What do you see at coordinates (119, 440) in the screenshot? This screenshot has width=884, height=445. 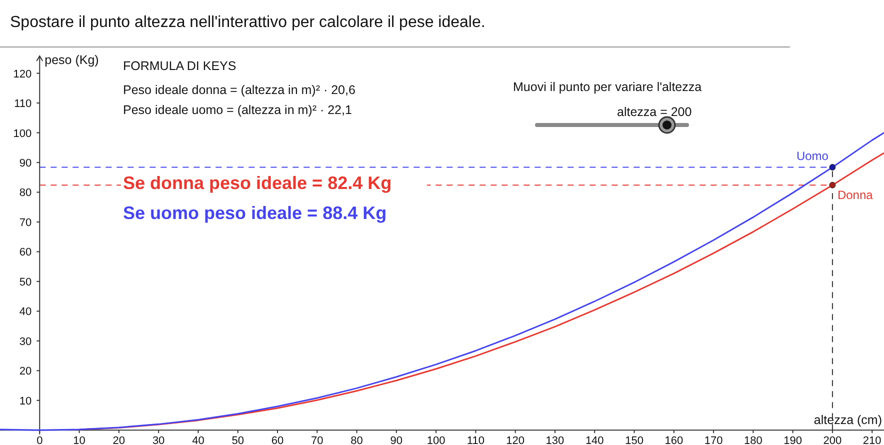 I see `x-tick-label: 20` at bounding box center [119, 440].